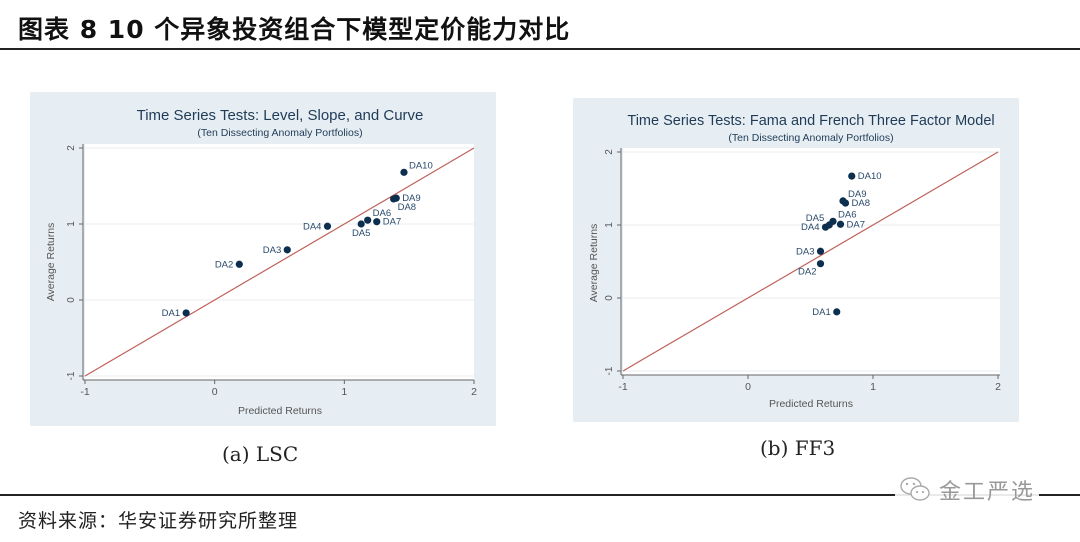 The image size is (1080, 542). I want to click on data-point-da4, so click(327, 226).